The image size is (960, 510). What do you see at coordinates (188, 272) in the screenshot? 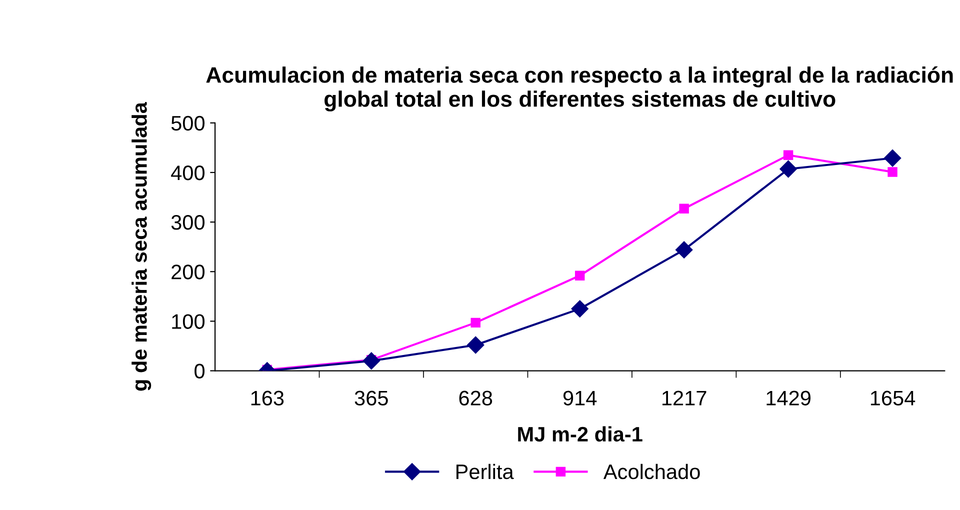
I see `y-tick-label: 200` at bounding box center [188, 272].